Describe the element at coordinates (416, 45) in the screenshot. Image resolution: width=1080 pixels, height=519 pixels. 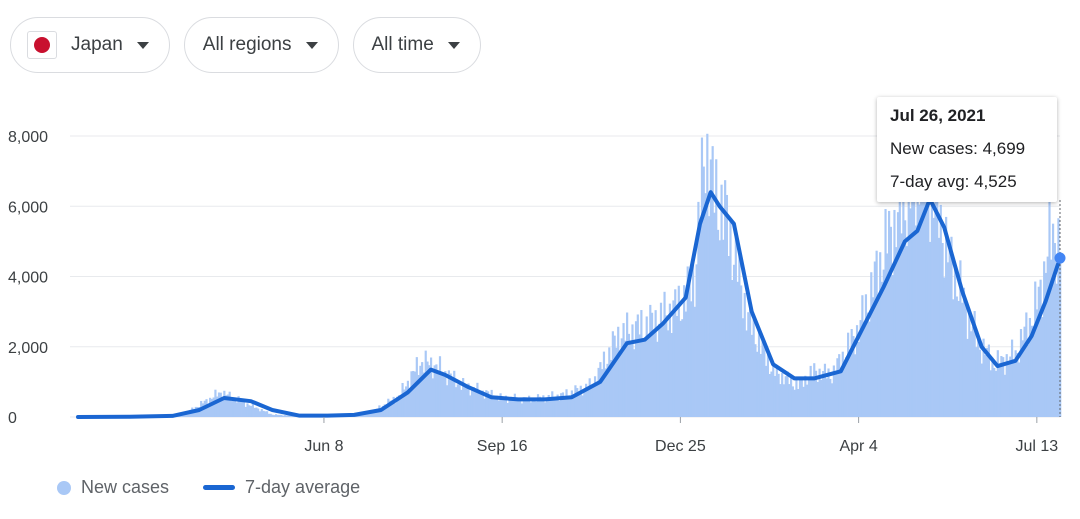
I see `time-range-dropdown: All time` at that location.